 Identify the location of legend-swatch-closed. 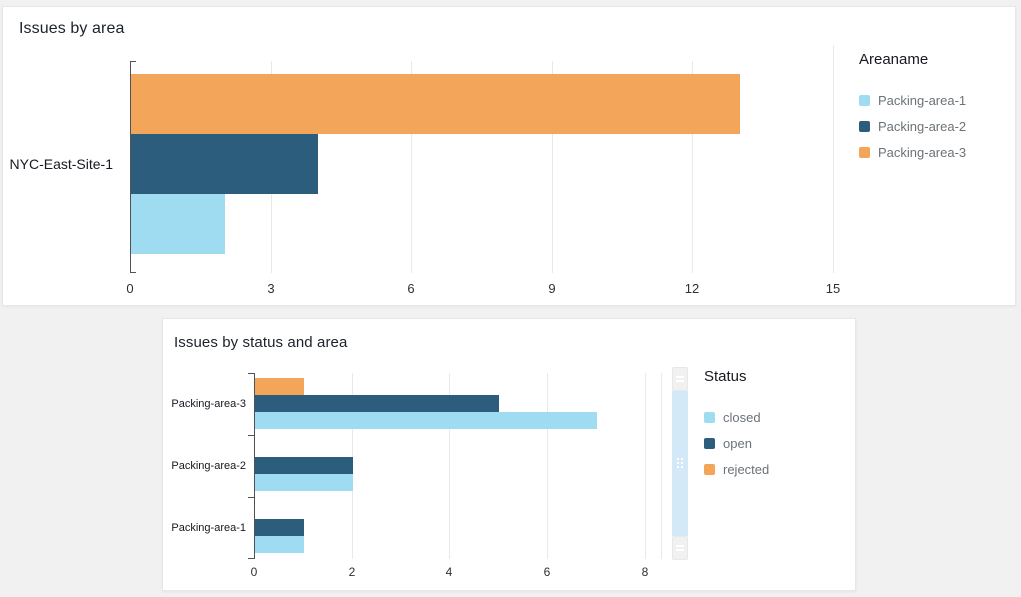
(709, 417).